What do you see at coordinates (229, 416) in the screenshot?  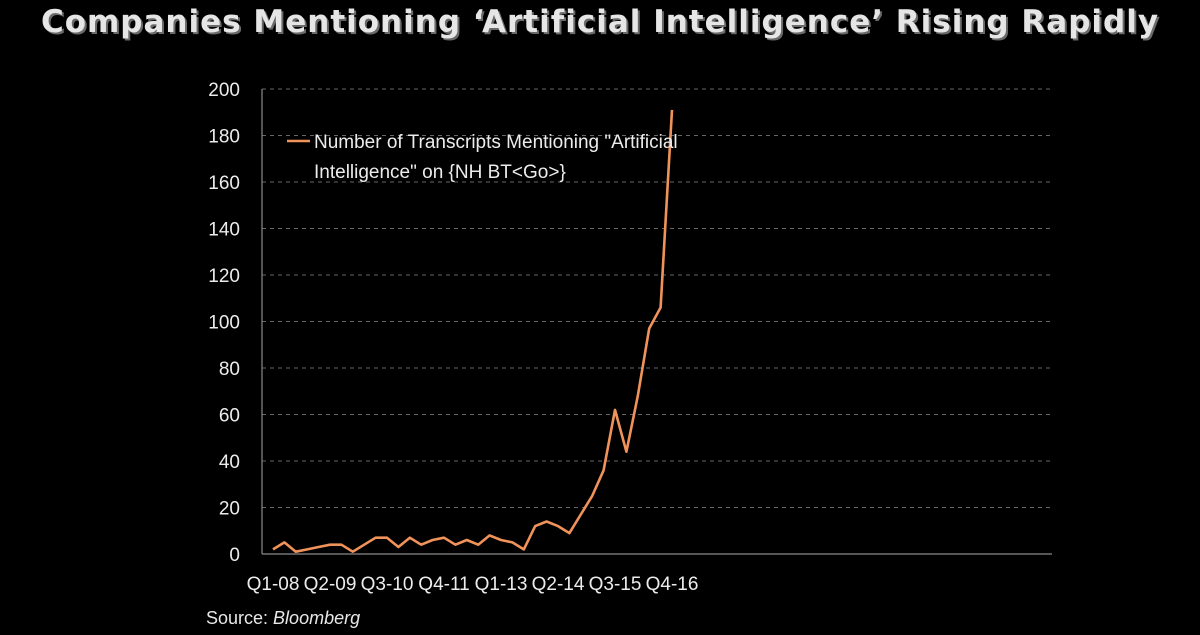 I see `y-tick-label: 60` at bounding box center [229, 416].